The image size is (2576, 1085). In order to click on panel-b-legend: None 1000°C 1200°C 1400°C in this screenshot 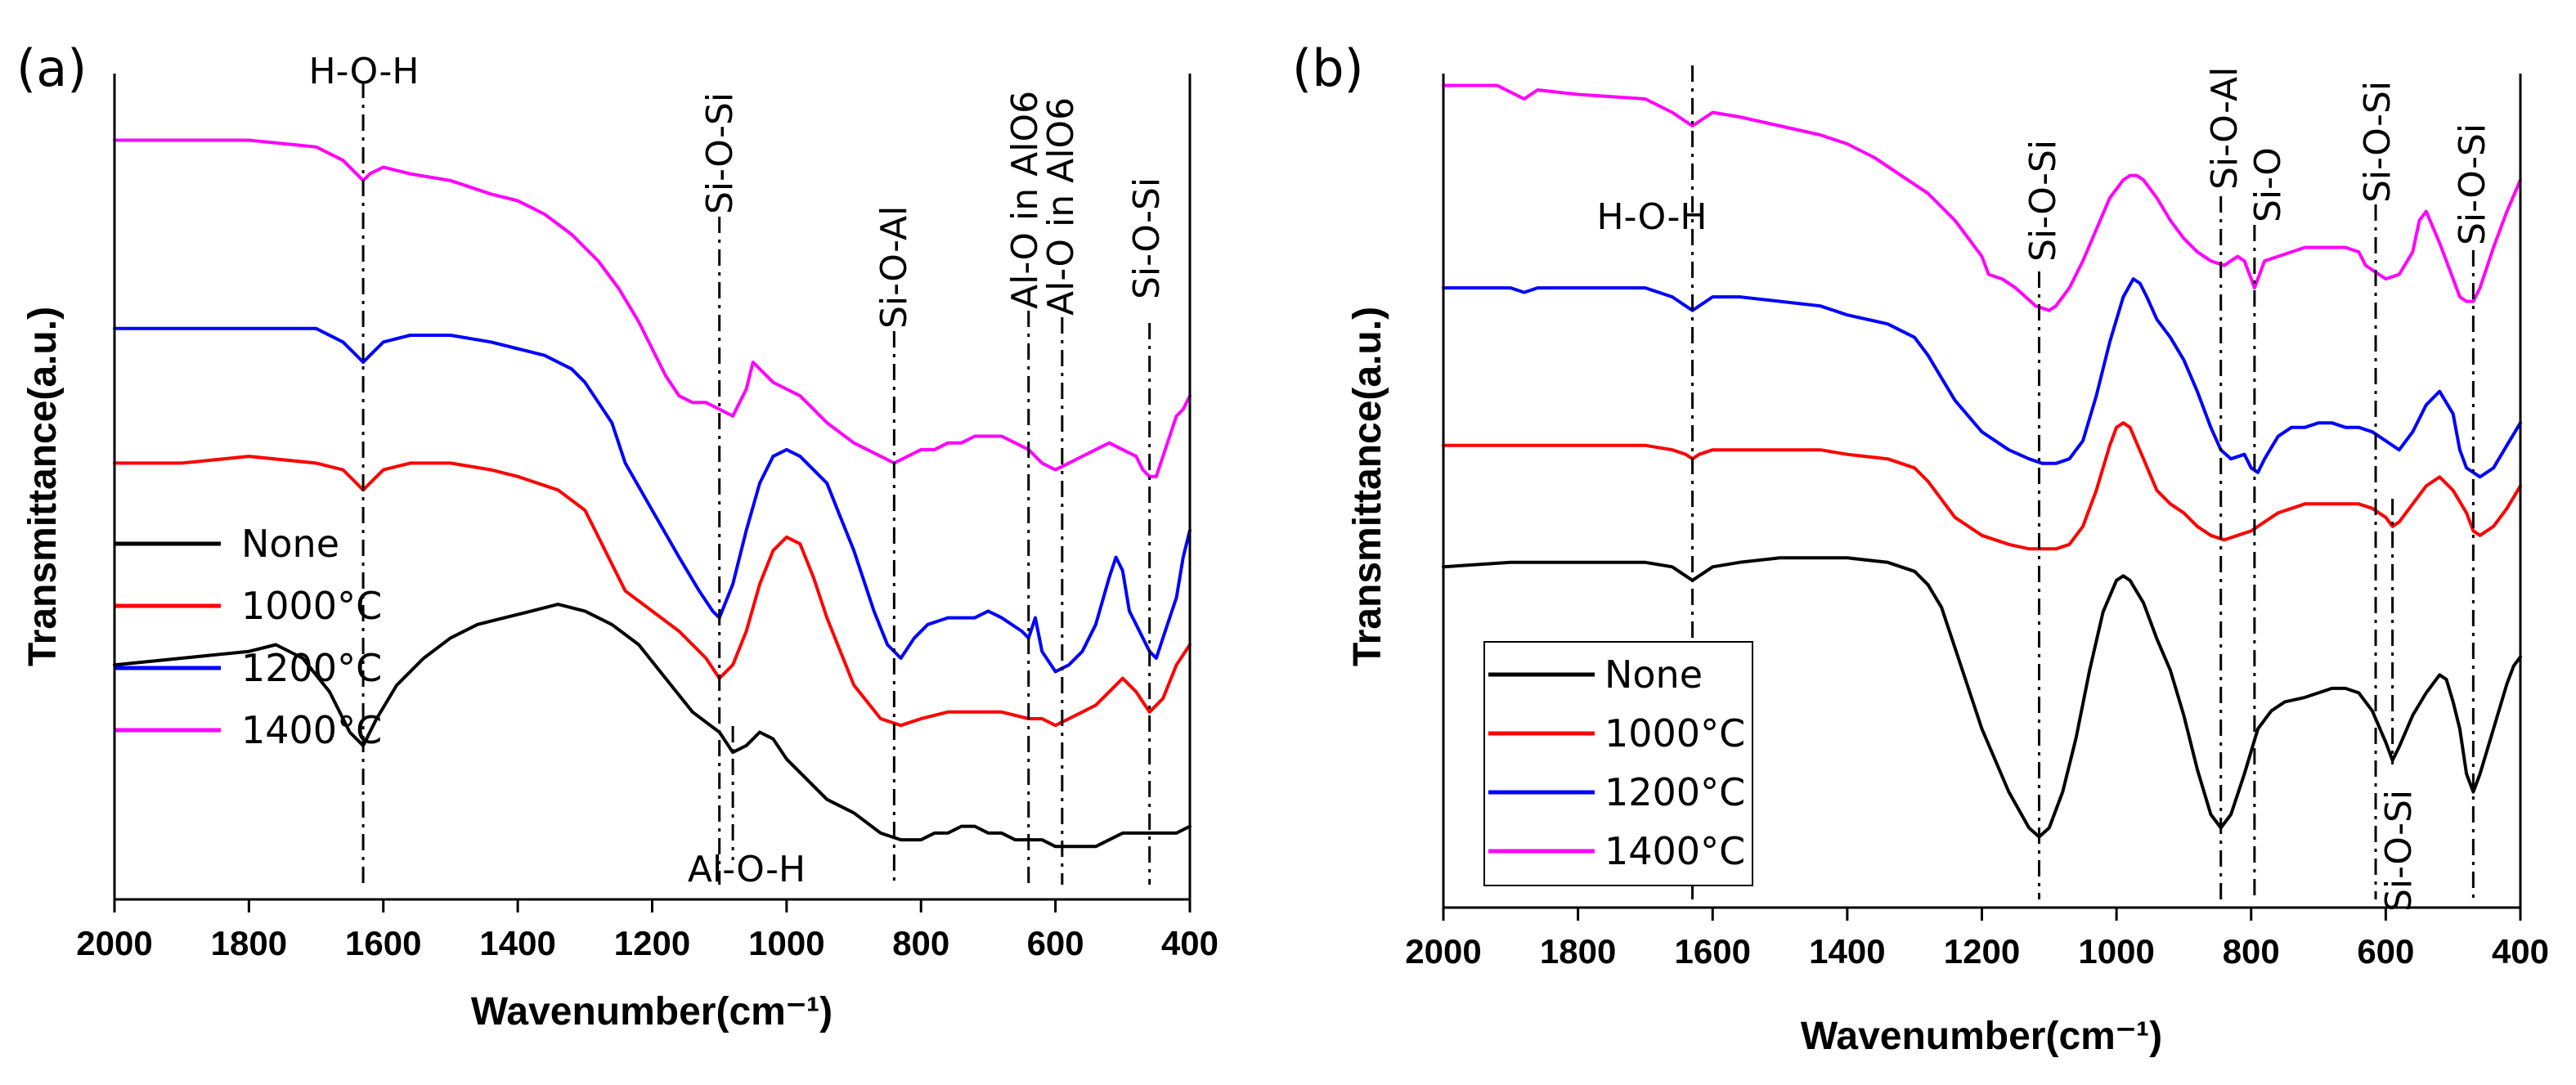, I will do `click(1618, 763)`.